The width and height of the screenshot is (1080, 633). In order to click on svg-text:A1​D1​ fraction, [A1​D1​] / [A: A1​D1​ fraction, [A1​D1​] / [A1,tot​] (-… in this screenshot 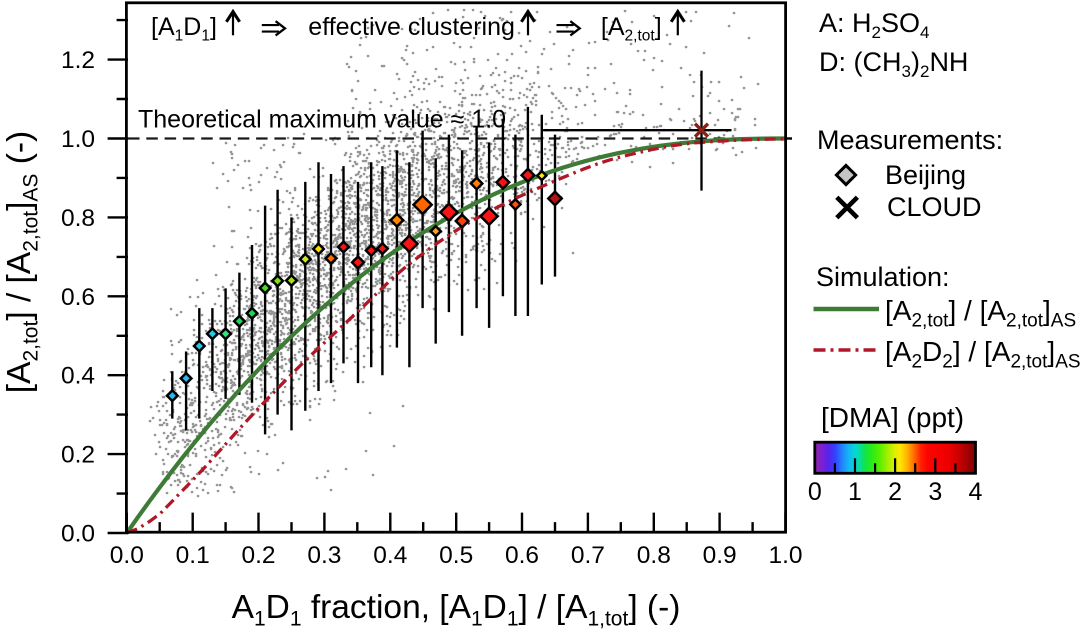, I will do `click(456, 610)`.